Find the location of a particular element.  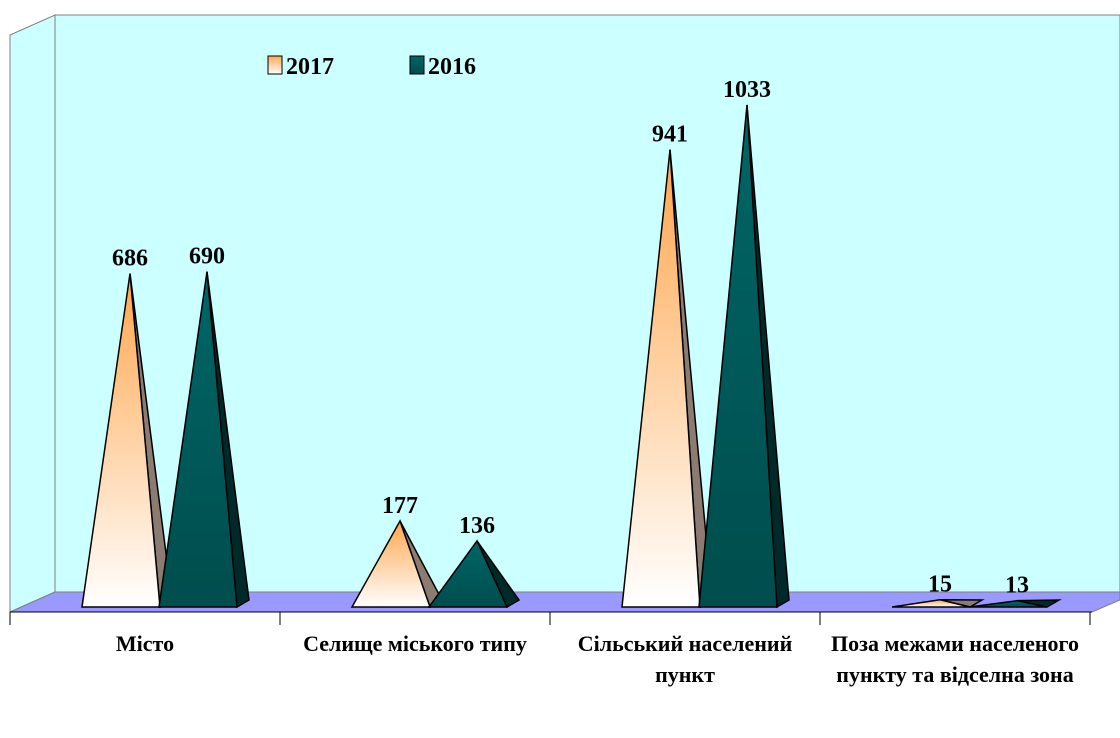

x-tick-label: Місто is located at coordinates (145, 643).